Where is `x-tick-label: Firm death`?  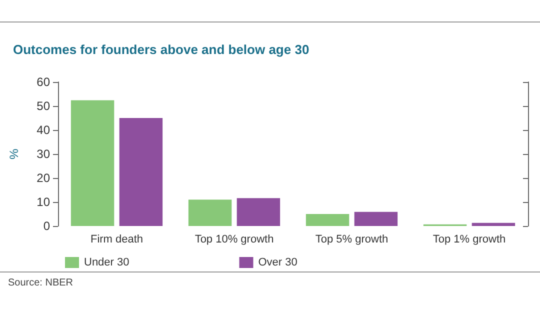
x-tick-label: Firm death is located at coordinates (117, 240).